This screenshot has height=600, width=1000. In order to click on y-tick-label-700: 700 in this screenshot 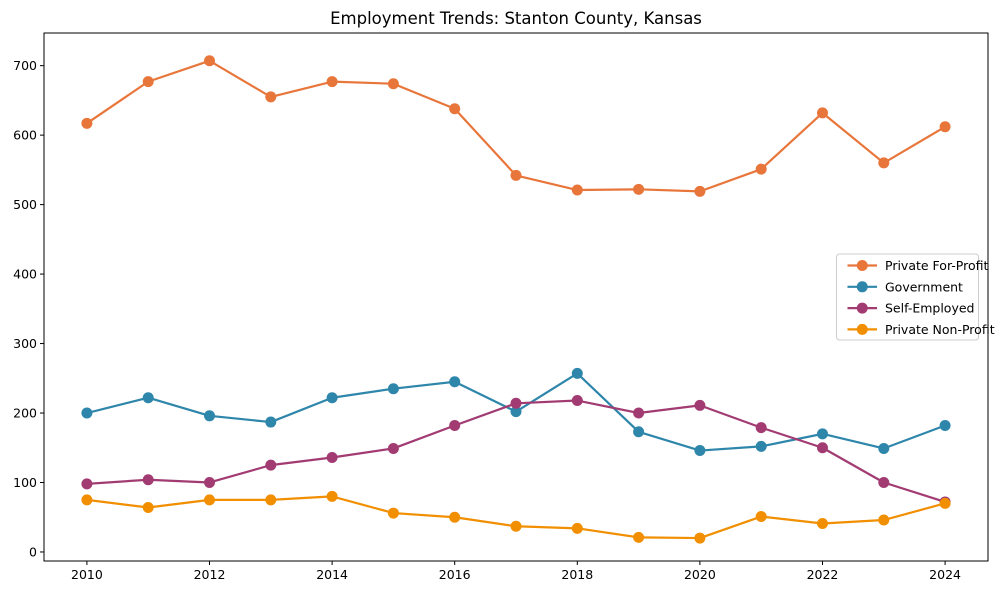, I will do `click(25, 65)`.